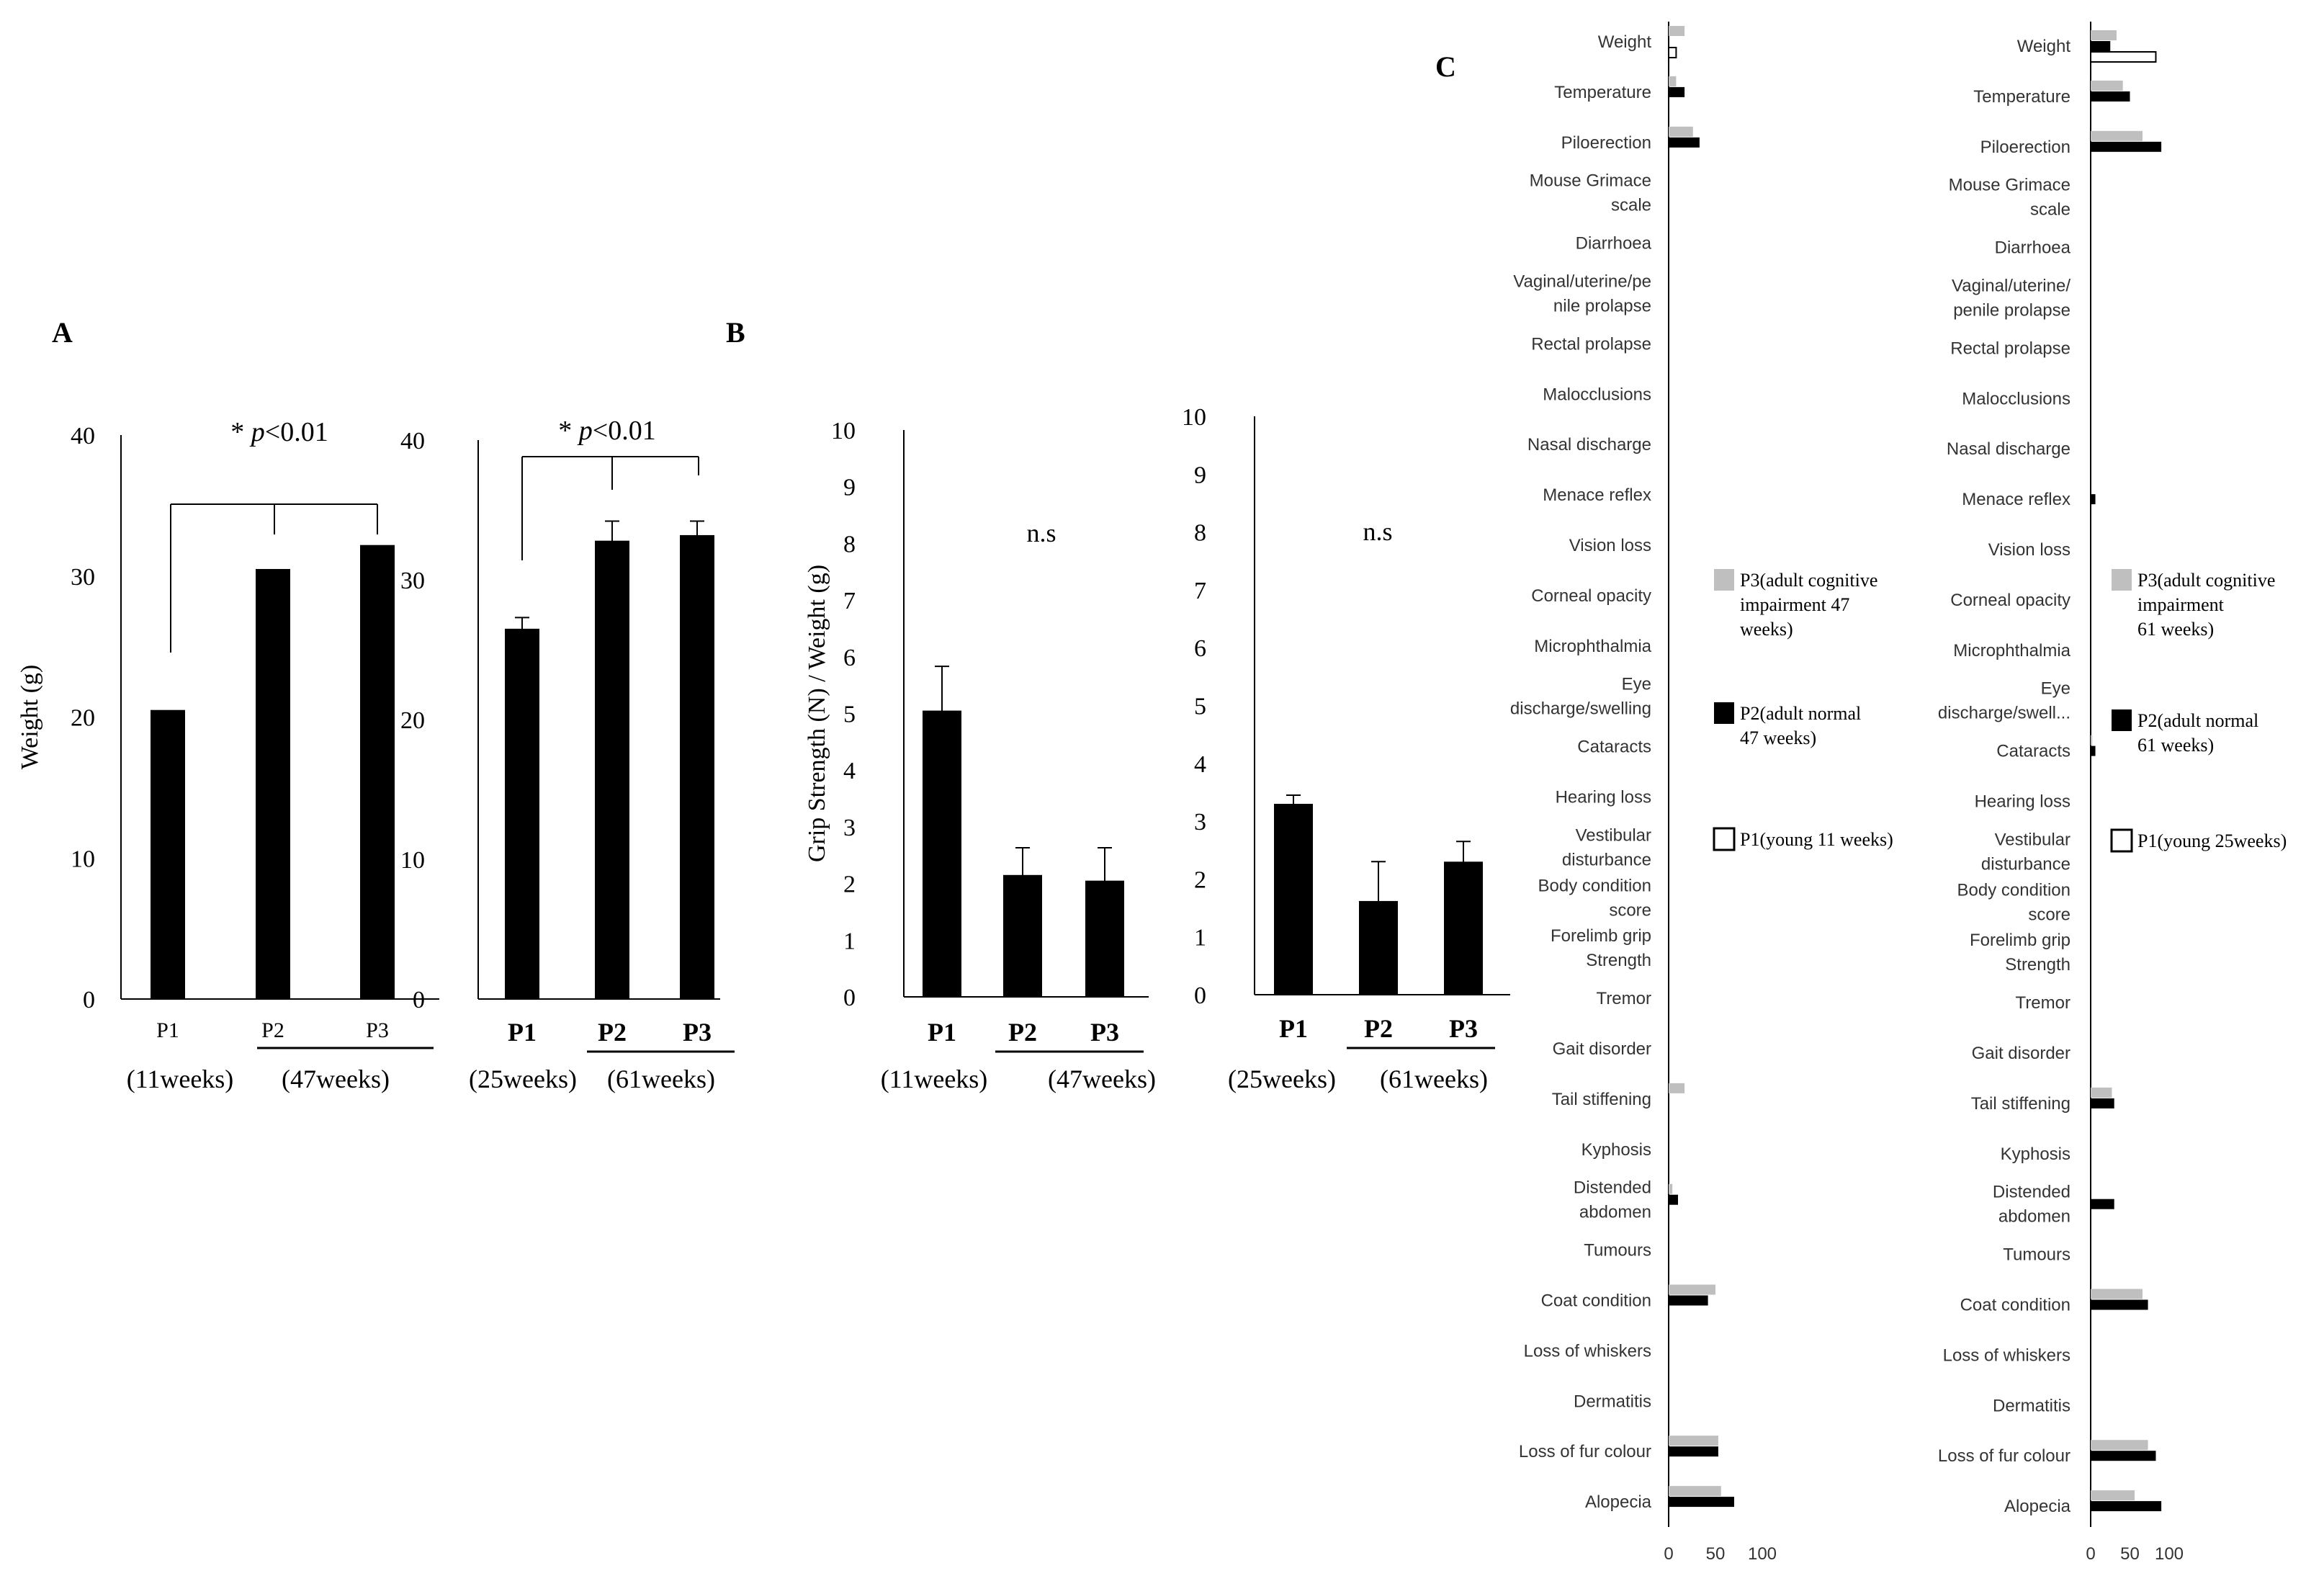 The image size is (2324, 1581). I want to click on y-tick-label: 0, so click(419, 1000).